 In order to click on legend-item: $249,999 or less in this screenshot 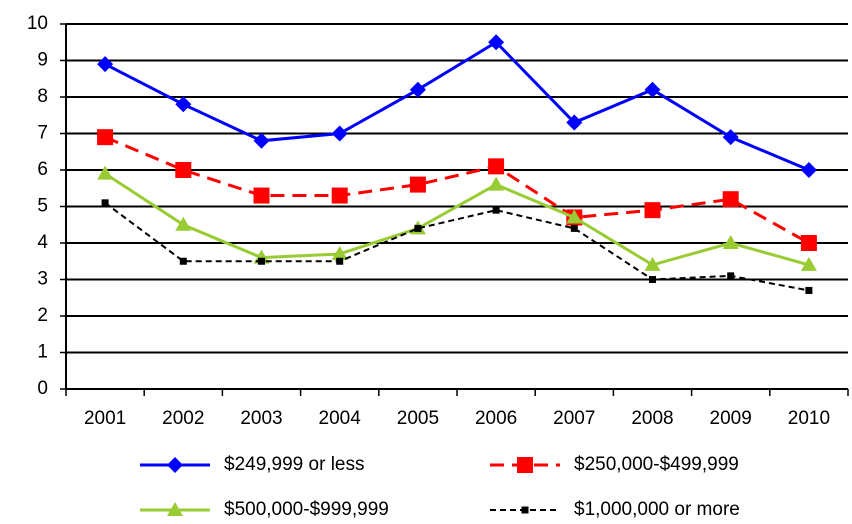, I will do `click(252, 464)`.